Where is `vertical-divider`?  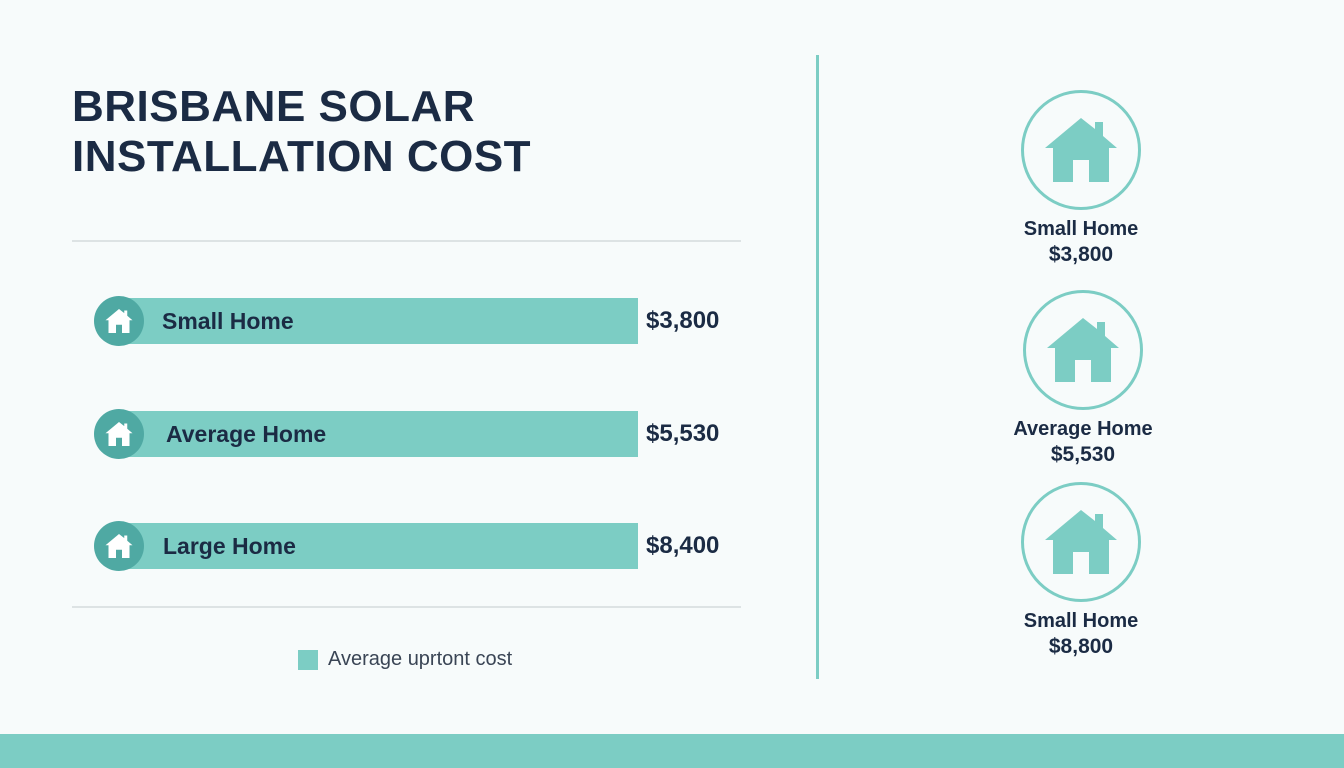
vertical-divider is located at coordinates (817, 367).